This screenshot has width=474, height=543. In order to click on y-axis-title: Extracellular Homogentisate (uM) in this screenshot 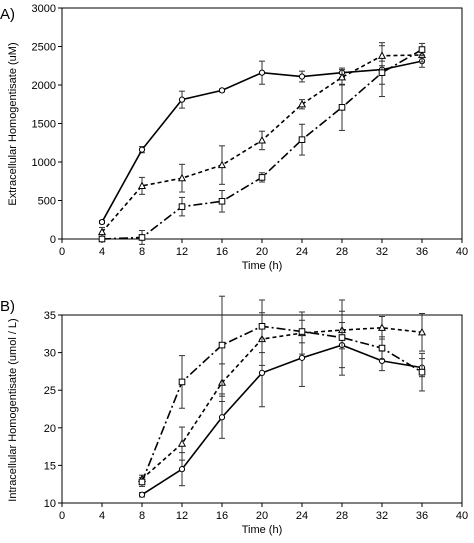, I will do `click(13, 123)`.